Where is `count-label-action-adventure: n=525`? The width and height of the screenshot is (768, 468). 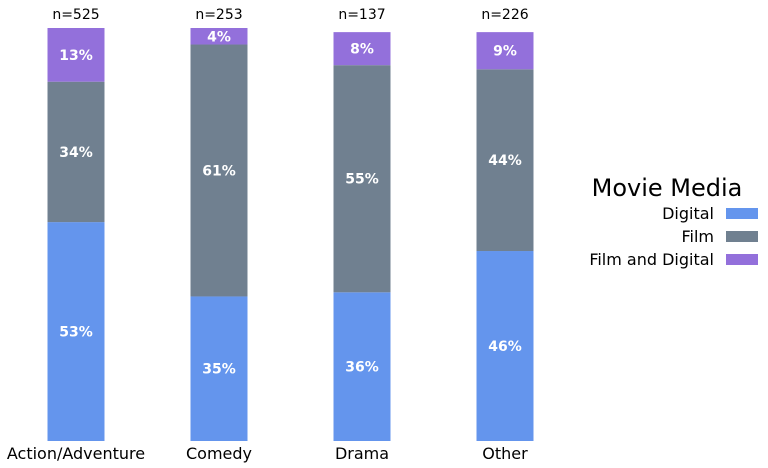
count-label-action-adventure: n=525 is located at coordinates (75, 15).